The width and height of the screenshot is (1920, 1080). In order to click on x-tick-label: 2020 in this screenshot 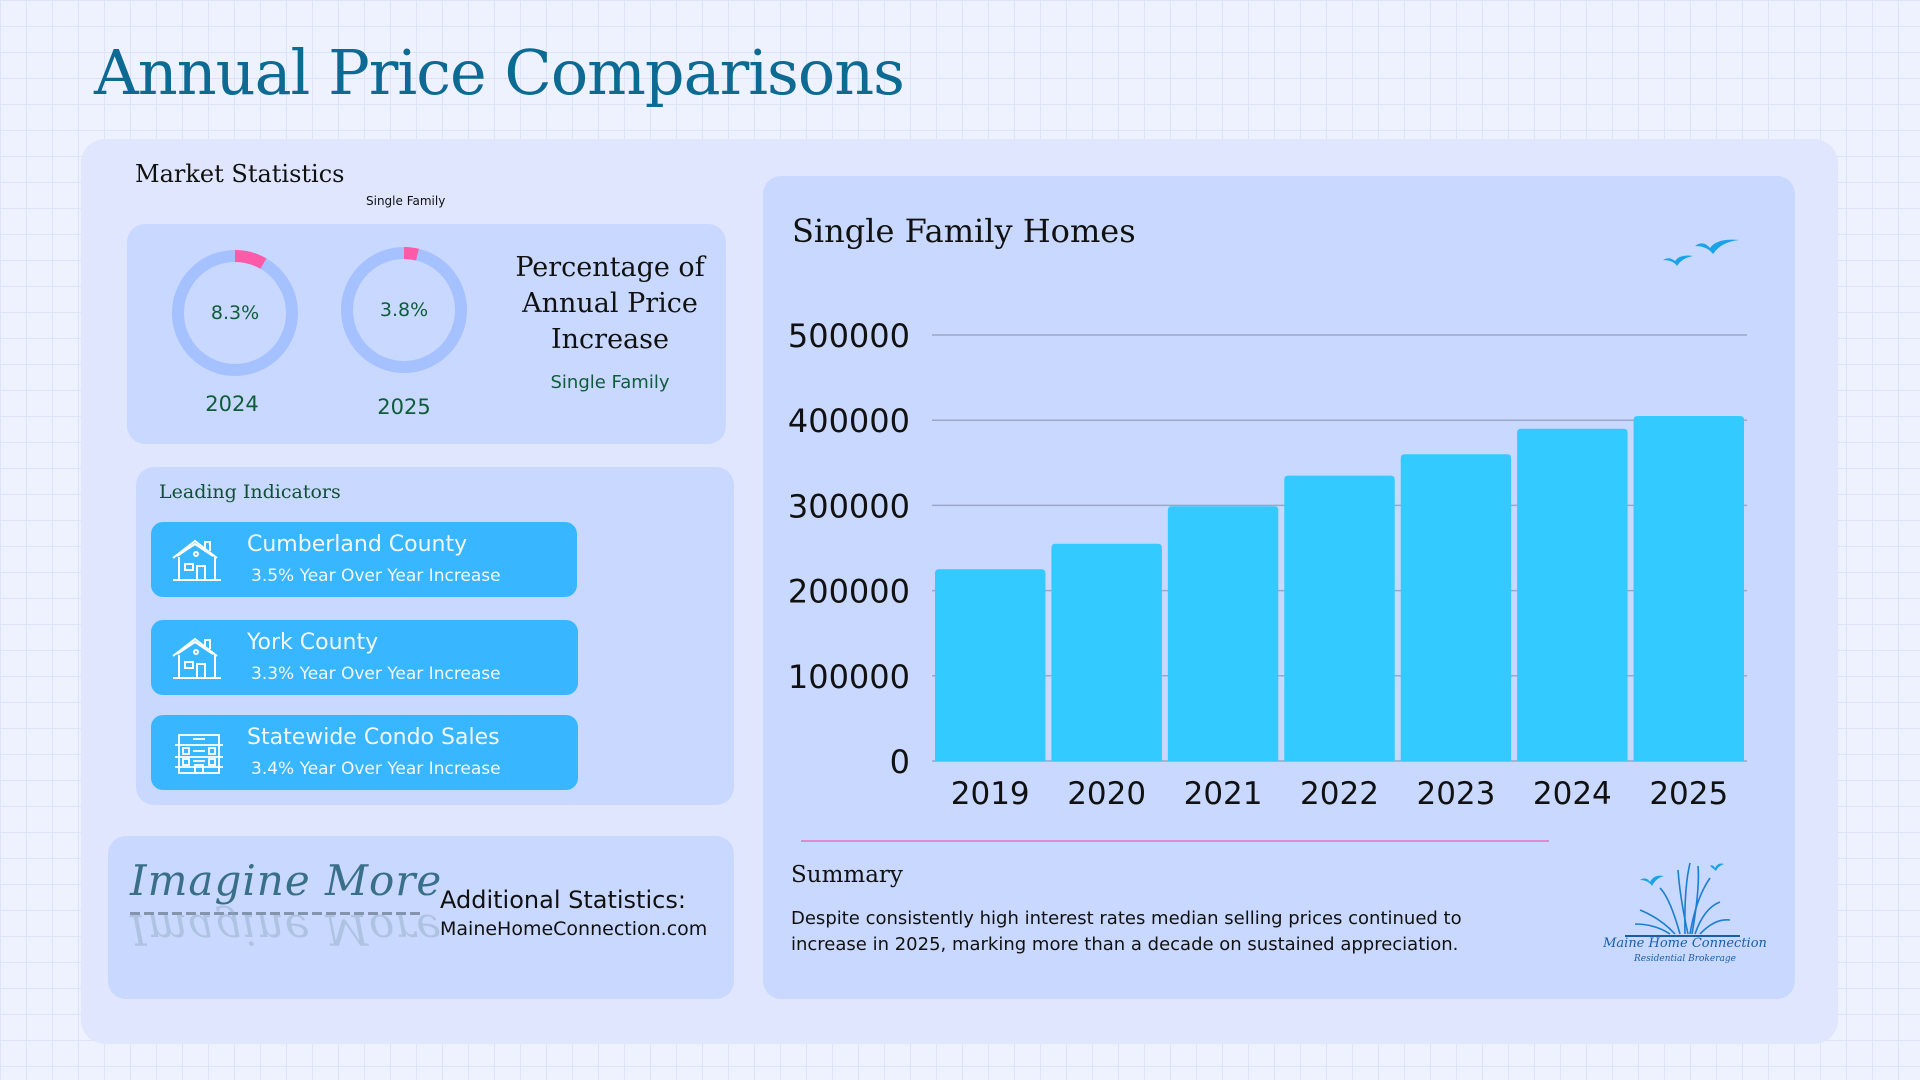, I will do `click(1106, 794)`.